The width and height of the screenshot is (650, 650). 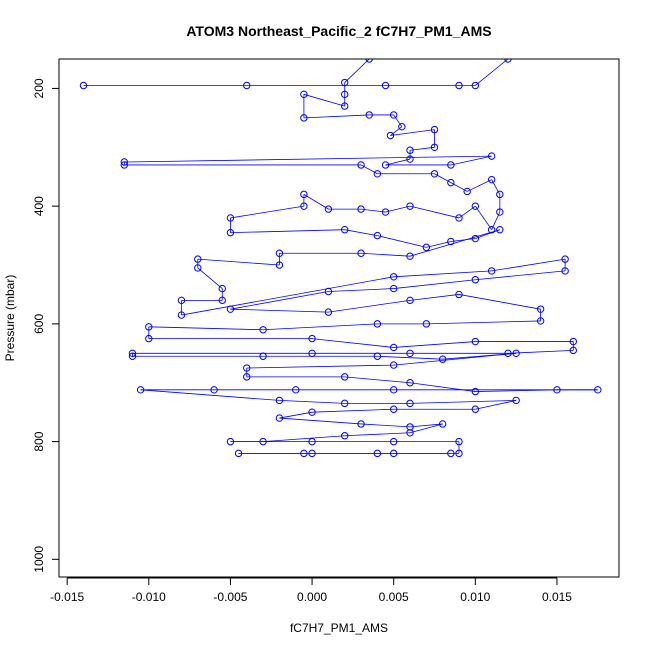 I want to click on chart-title: ATOM3 Northeast_Pacific_2 fC7H7_PM1_AMS, so click(x=338, y=31).